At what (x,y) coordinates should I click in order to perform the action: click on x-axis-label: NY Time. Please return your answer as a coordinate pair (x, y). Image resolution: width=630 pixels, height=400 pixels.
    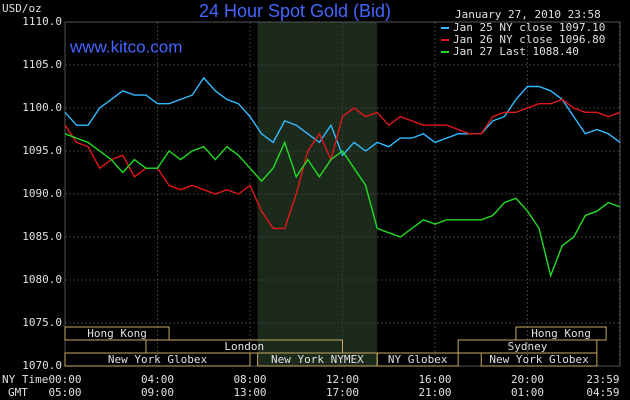
    Looking at the image, I should click on (25, 379).